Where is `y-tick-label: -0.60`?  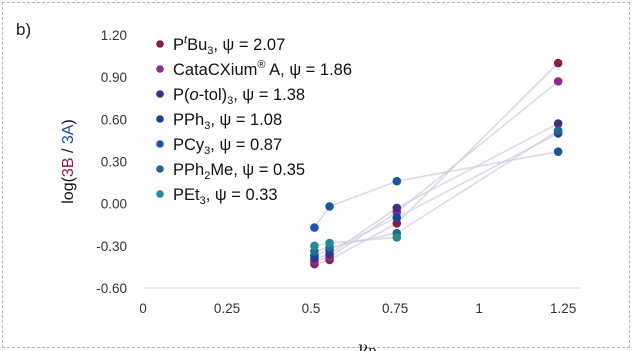 y-tick-label: -0.60 is located at coordinates (111, 288).